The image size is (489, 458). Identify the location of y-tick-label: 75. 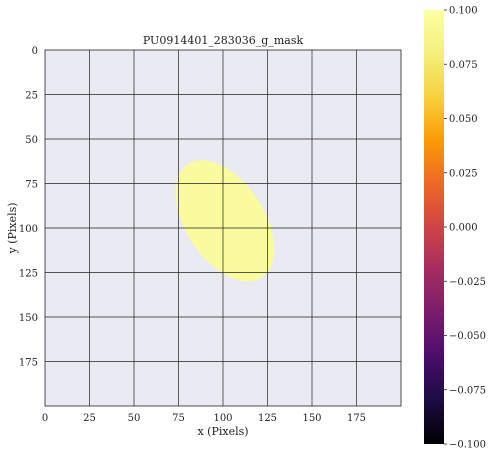
(31, 185).